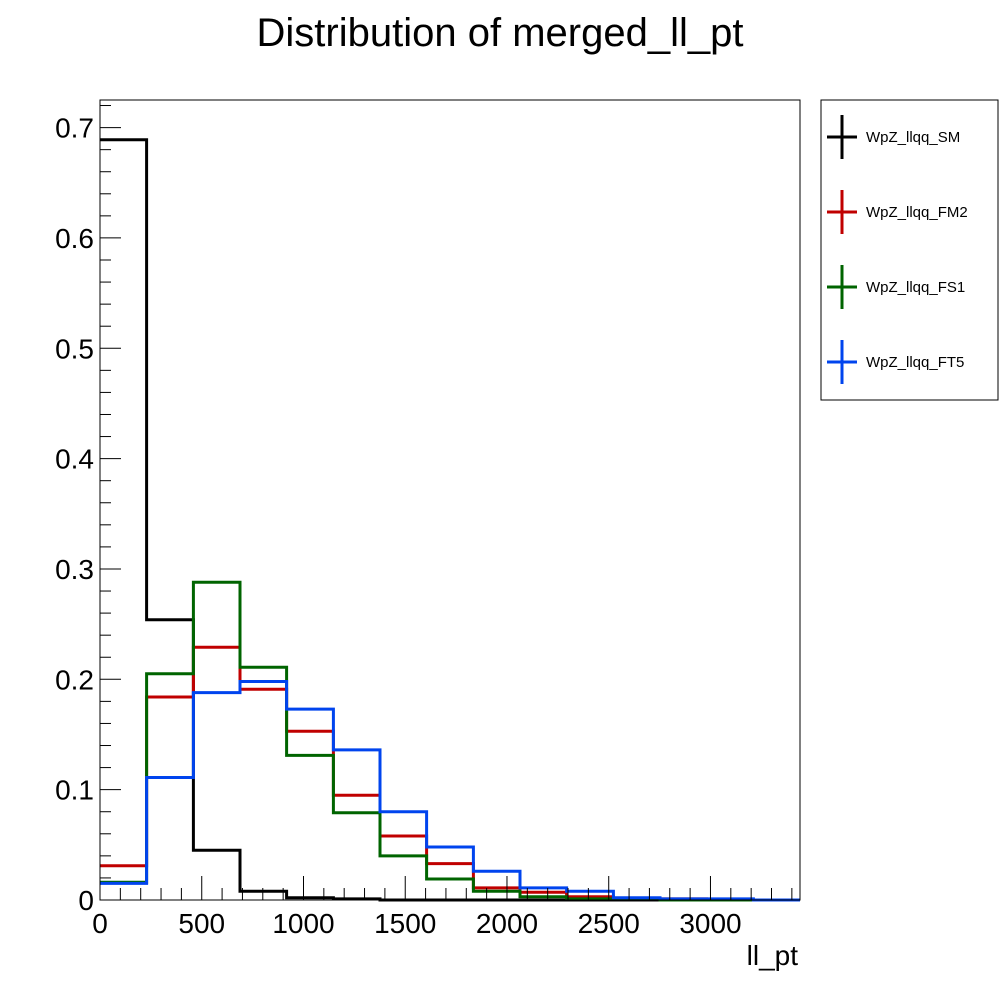 Image resolution: width=1000 pixels, height=1000 pixels. I want to click on legend-label: WpZ_llqq_FS1, so click(915, 287).